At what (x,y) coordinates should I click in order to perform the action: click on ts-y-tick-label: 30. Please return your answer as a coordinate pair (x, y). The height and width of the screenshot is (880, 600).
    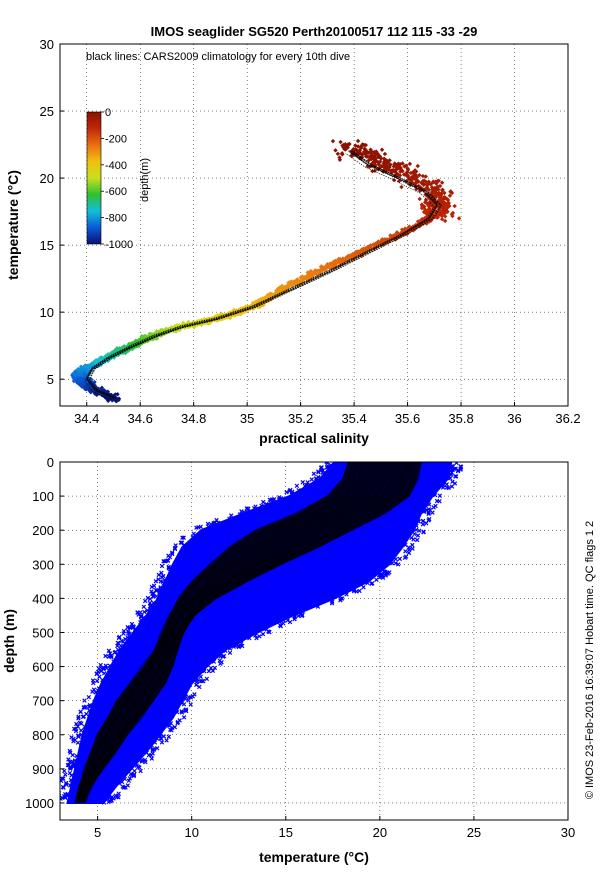
    Looking at the image, I should click on (47, 44).